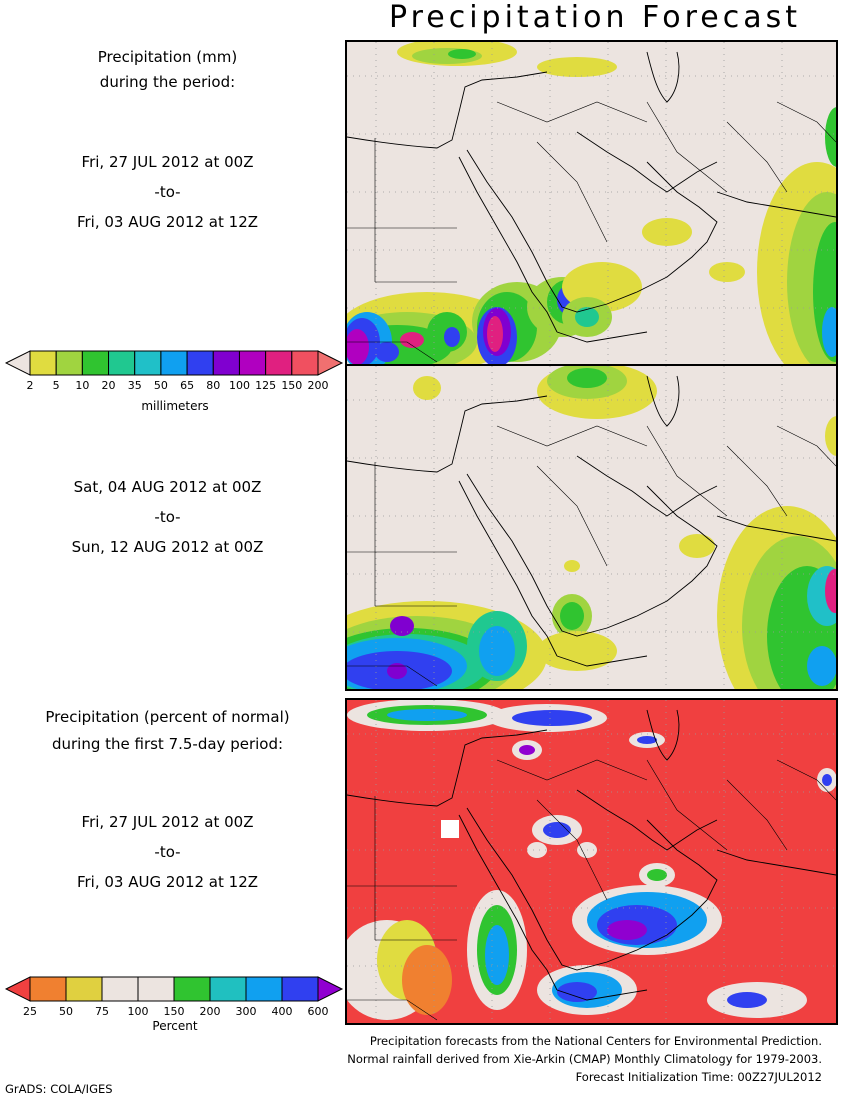 The width and height of the screenshot is (850, 1100). Describe the element at coordinates (210, 1011) in the screenshot. I see `colorbar-percent-tick-label: 200` at that location.